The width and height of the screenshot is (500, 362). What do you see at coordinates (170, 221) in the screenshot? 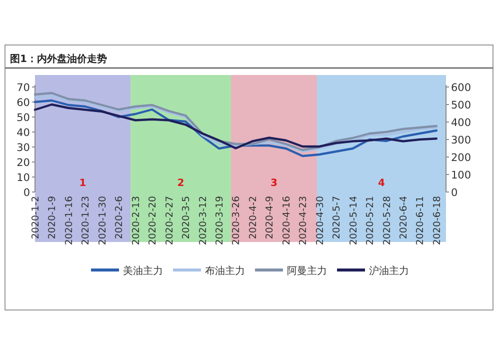
I see `x-tick-label: 2020-2-27` at bounding box center [170, 221].